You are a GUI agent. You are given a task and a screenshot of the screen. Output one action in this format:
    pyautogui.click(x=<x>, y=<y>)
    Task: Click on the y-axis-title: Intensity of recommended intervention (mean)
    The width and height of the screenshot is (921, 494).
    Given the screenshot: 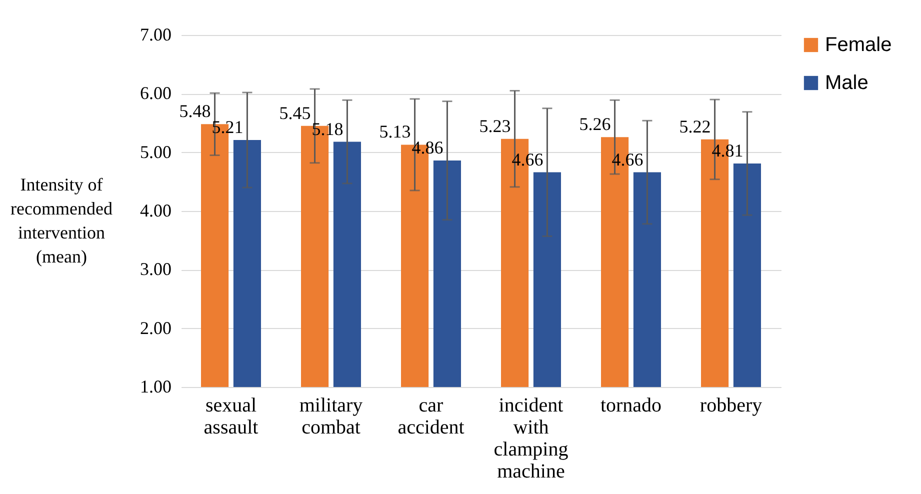 What is the action you would take?
    pyautogui.click(x=61, y=220)
    